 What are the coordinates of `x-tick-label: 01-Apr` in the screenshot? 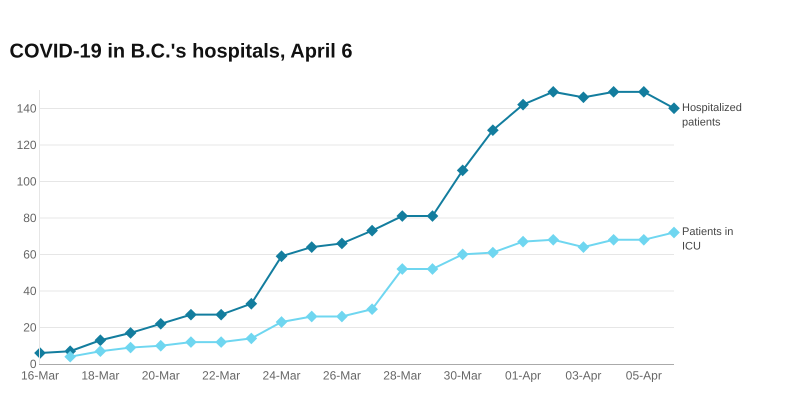 It's located at (523, 375).